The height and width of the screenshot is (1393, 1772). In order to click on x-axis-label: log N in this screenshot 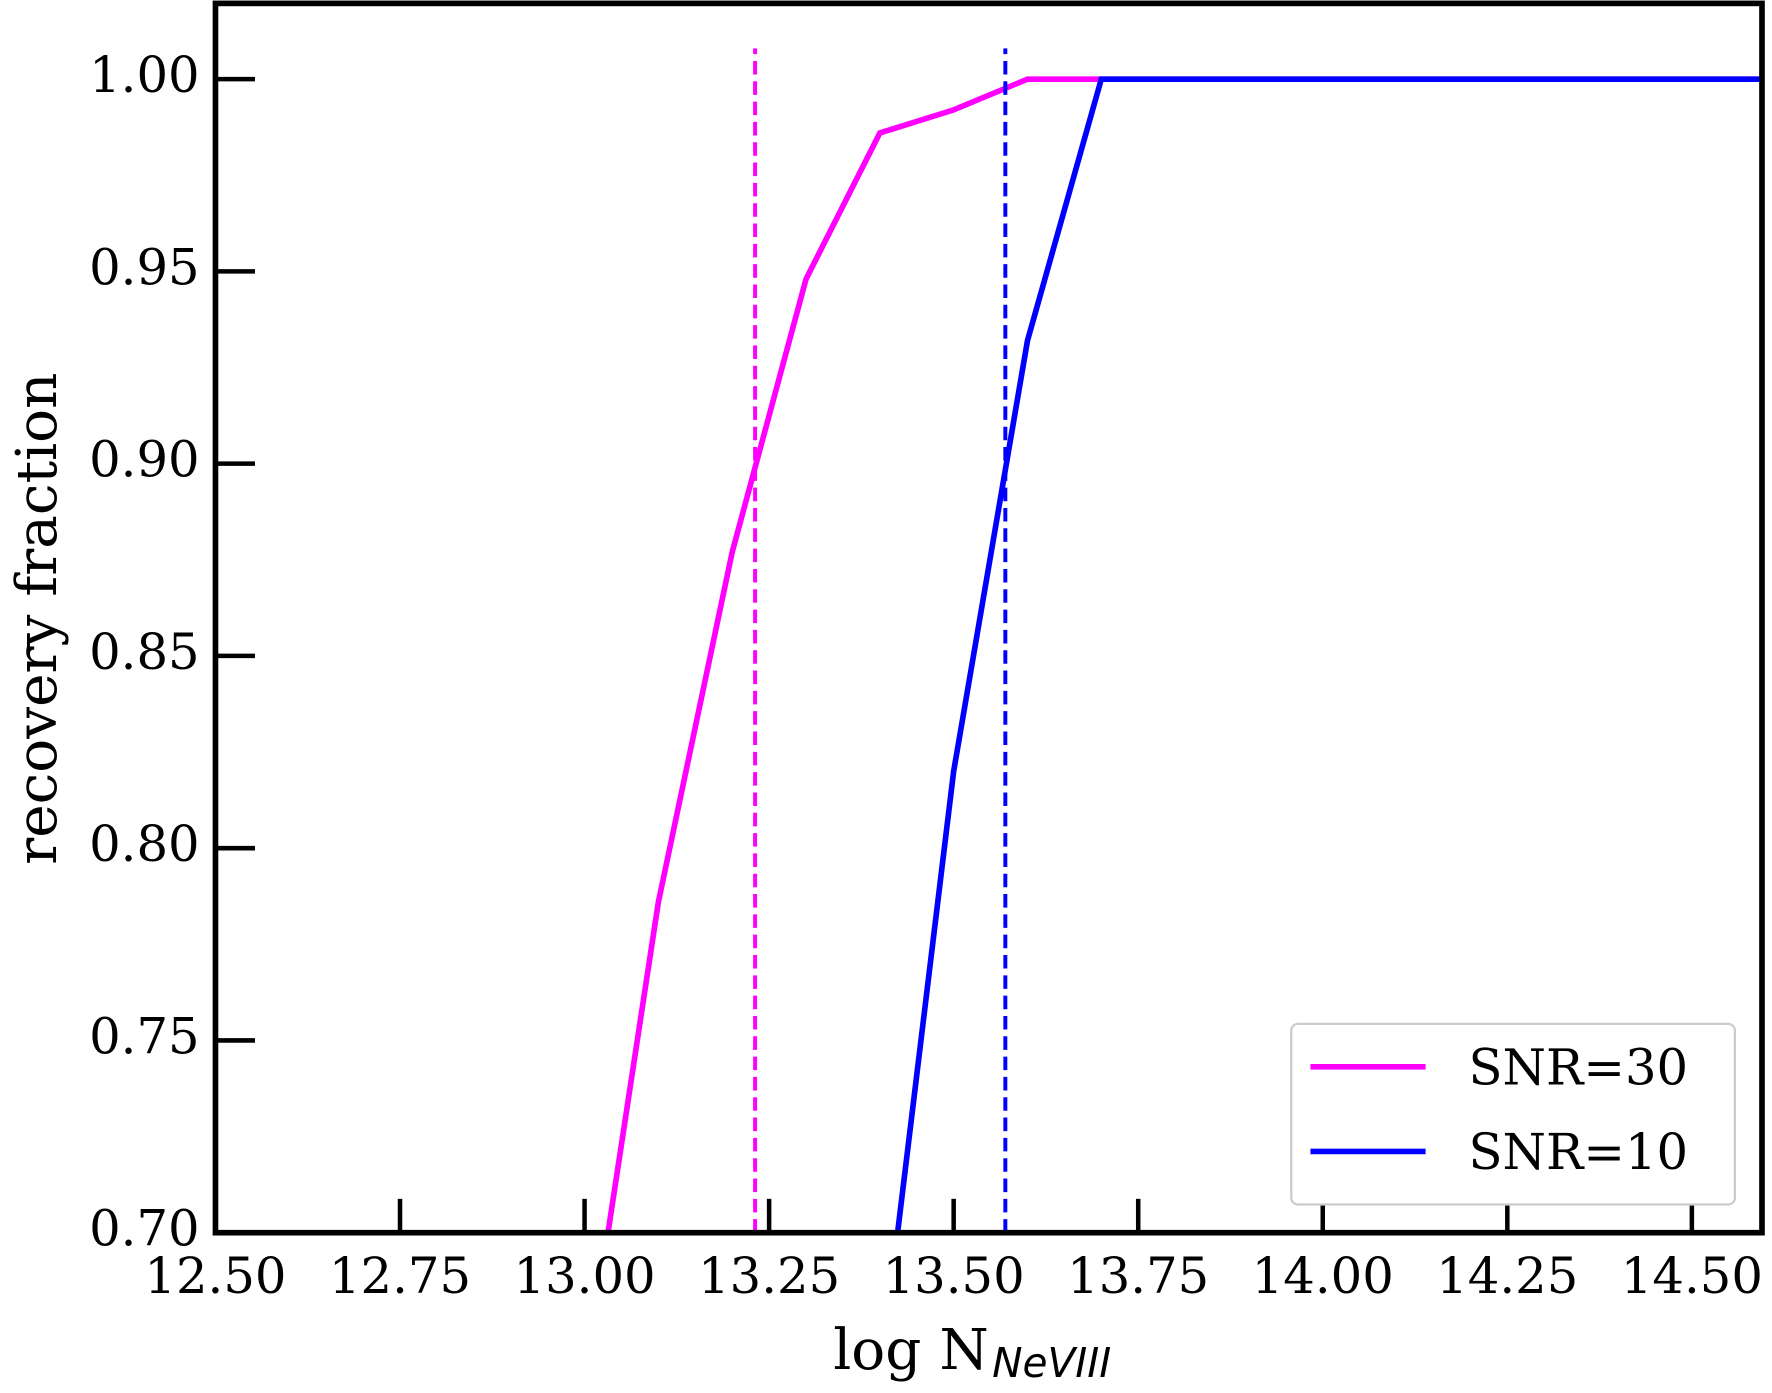, I will do `click(910, 1350)`.